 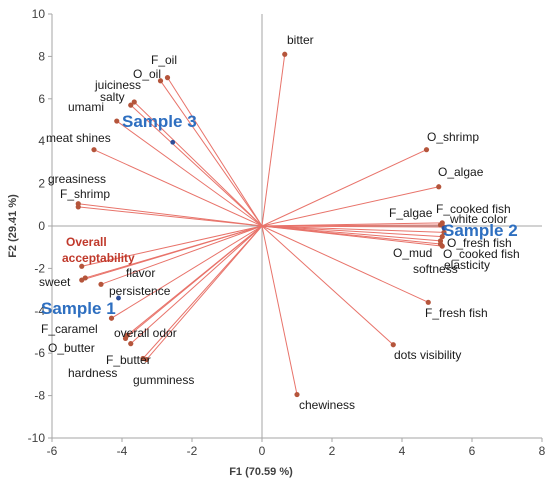 I want to click on vector-chewiness, so click(x=279, y=310).